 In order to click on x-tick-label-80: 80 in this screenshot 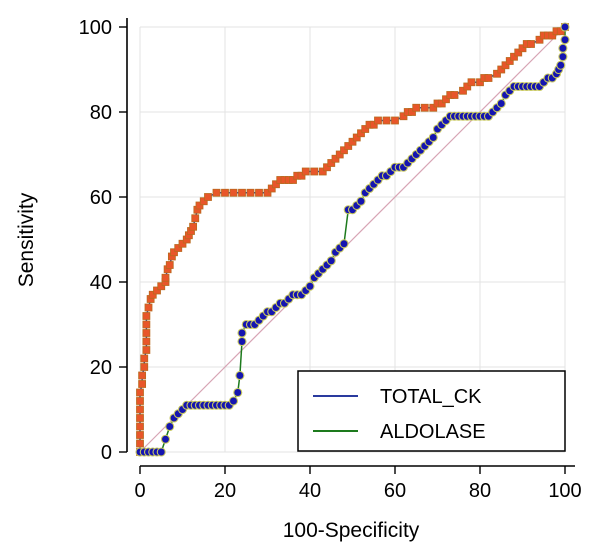, I will do `click(480, 491)`.